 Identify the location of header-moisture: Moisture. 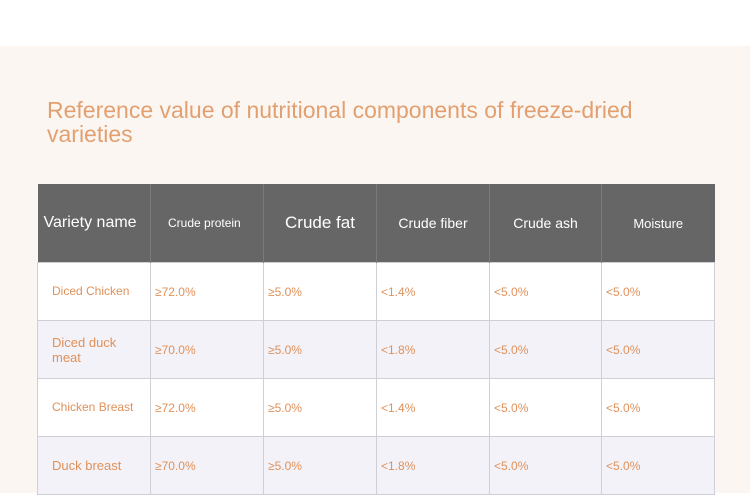
(658, 223).